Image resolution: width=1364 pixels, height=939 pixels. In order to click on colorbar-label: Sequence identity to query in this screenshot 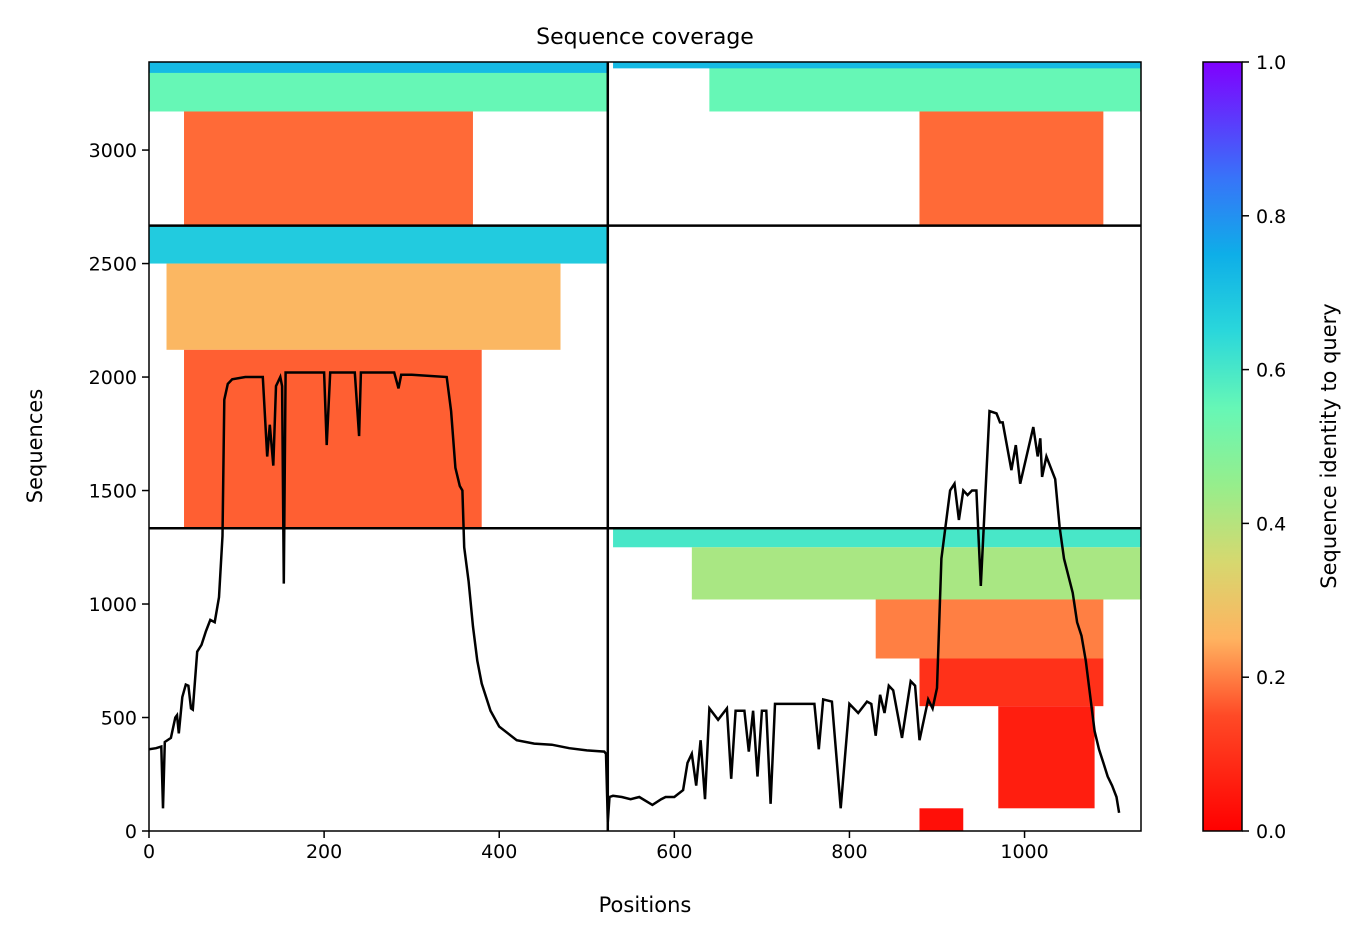, I will do `click(1329, 445)`.